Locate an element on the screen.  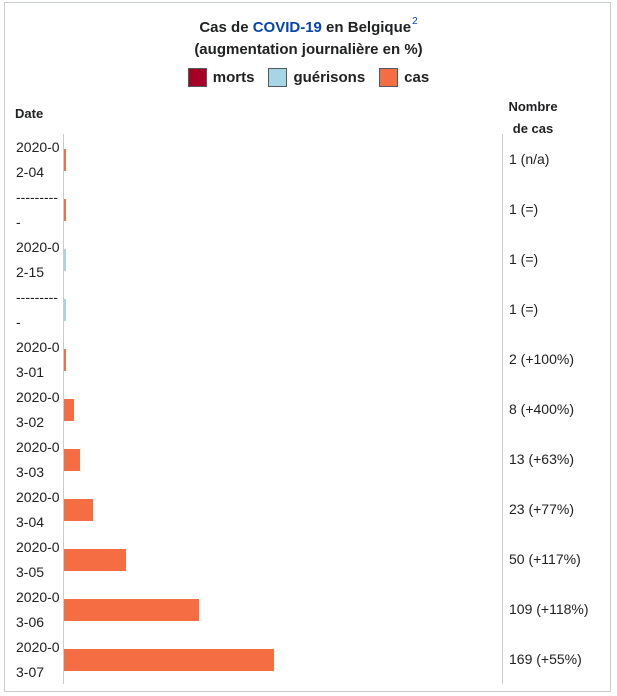
legend-item-cas: cas is located at coordinates (404, 77).